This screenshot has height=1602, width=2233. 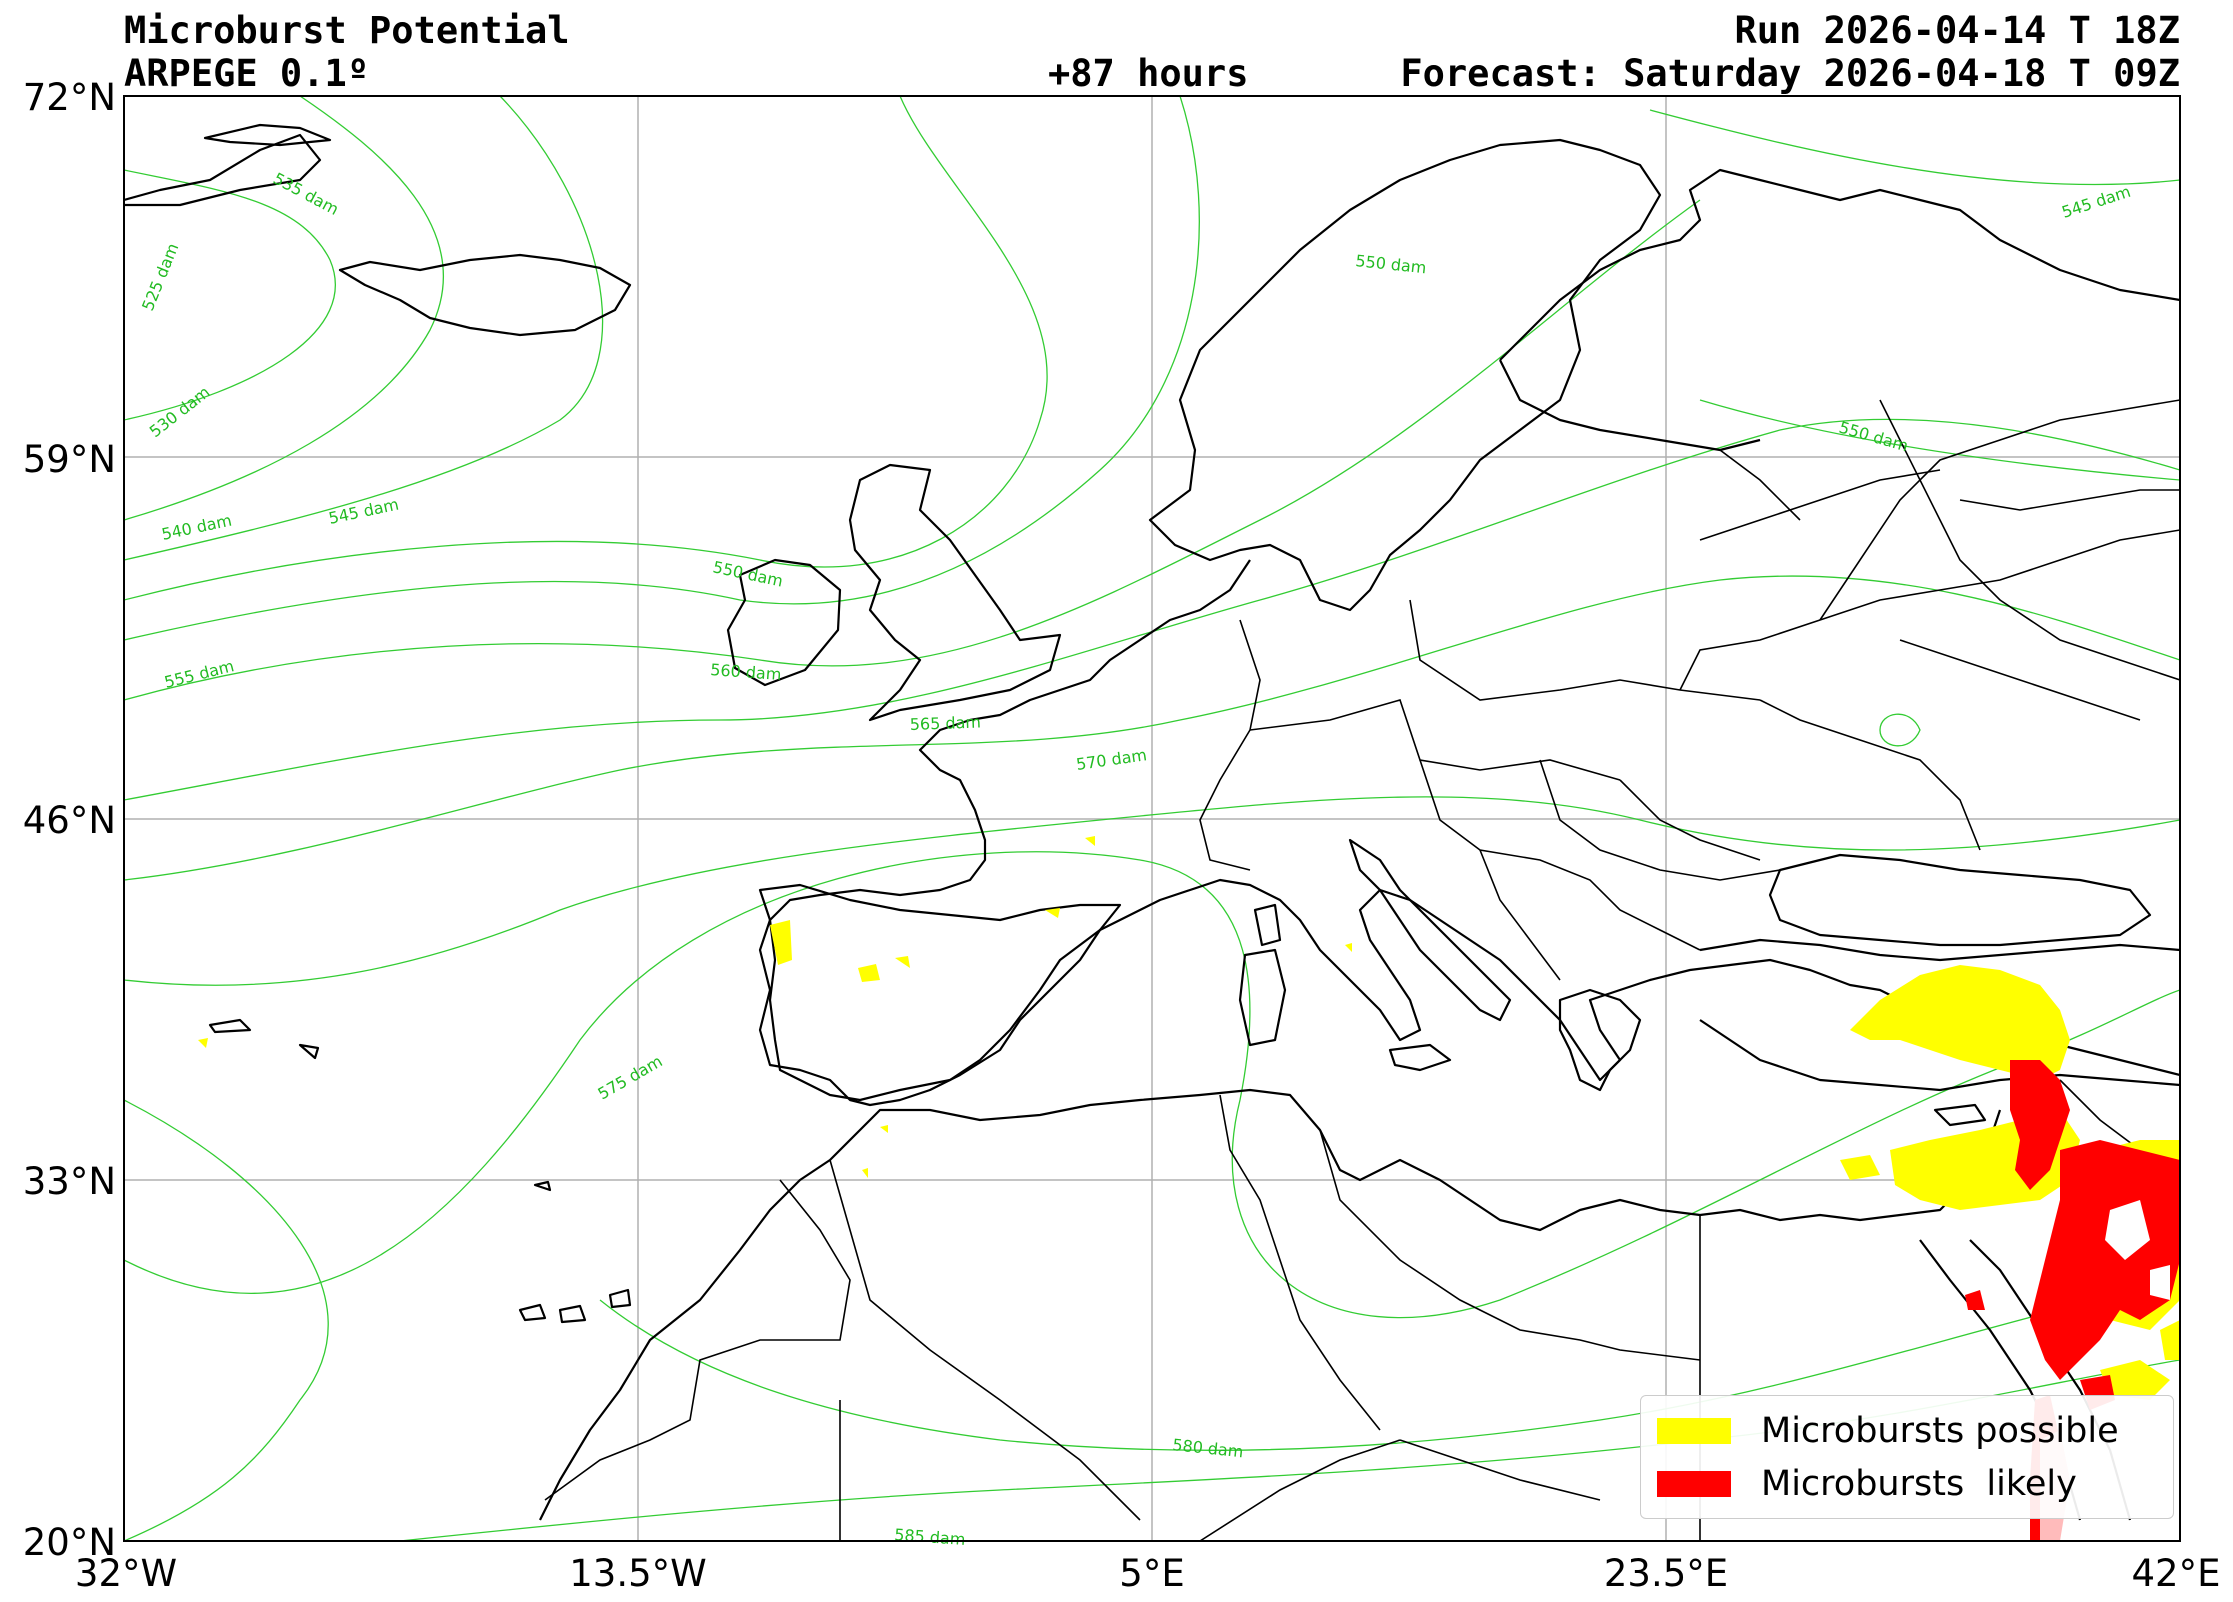 What do you see at coordinates (1600, 1040) in the screenshot?
I see `greece-outline` at bounding box center [1600, 1040].